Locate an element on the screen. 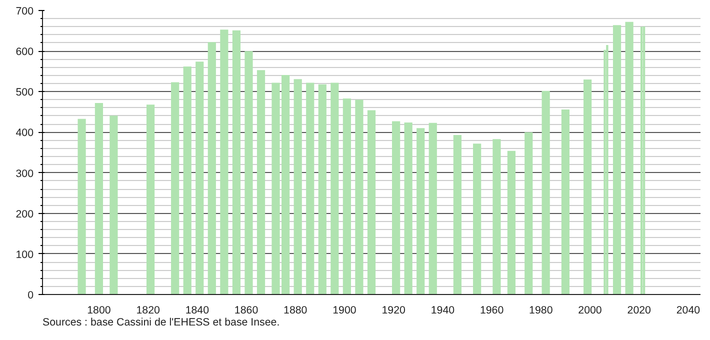 Image resolution: width=710 pixels, height=340 pixels. source-note: Sources : base Cassini de l'EHESS et base Insee. is located at coordinates (161, 322).